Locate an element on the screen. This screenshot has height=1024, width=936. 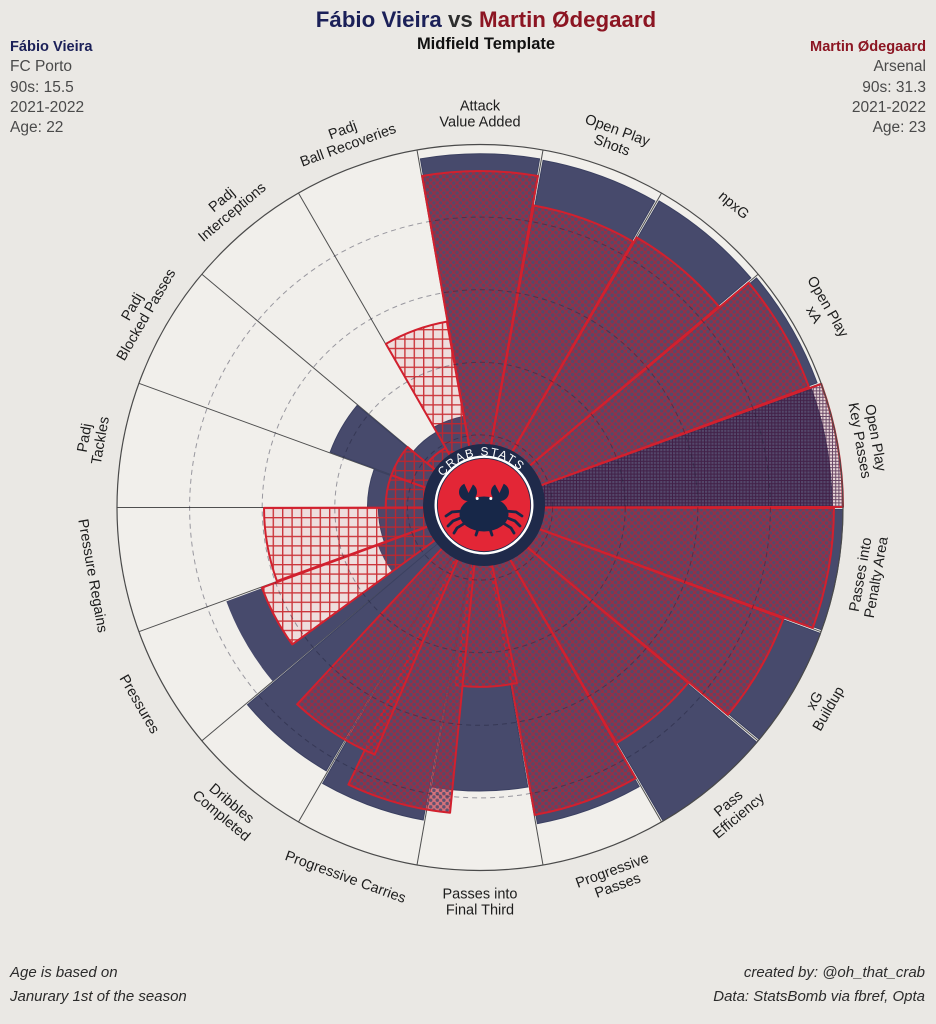
svg-text:AttackValue Added: Attack Value Added is located at coordinates (479, 115).